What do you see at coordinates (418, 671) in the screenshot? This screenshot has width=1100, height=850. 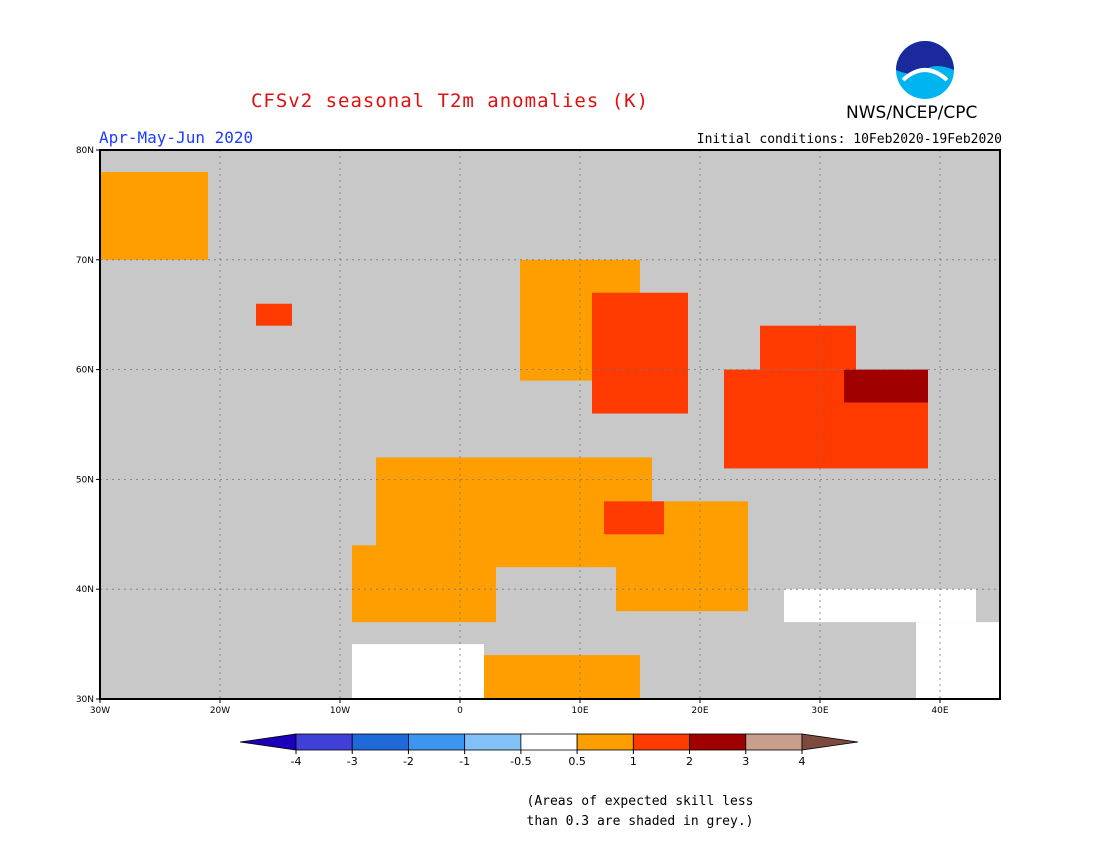 I see `anomaly-region-algeria` at bounding box center [418, 671].